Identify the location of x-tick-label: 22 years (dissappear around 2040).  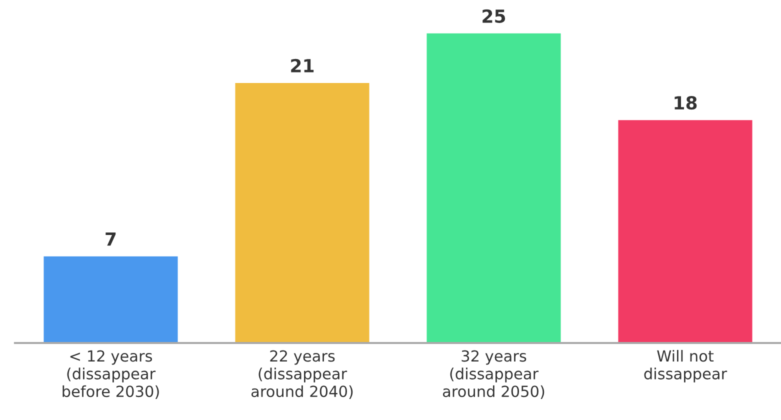
(302, 374).